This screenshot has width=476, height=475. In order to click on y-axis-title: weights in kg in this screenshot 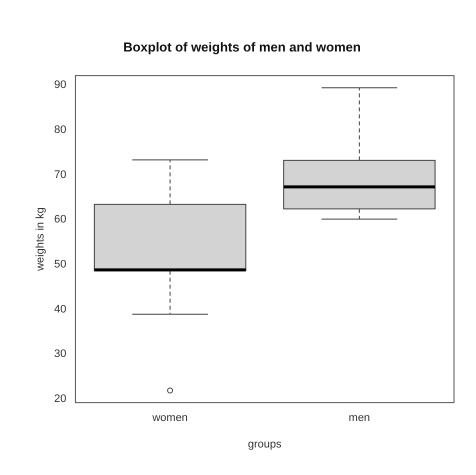, I will do `click(40, 239)`.